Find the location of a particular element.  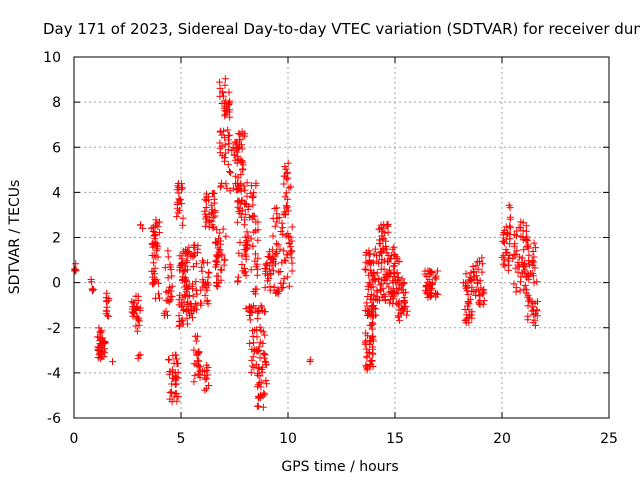

x-tick-label: 10 is located at coordinates (288, 439).